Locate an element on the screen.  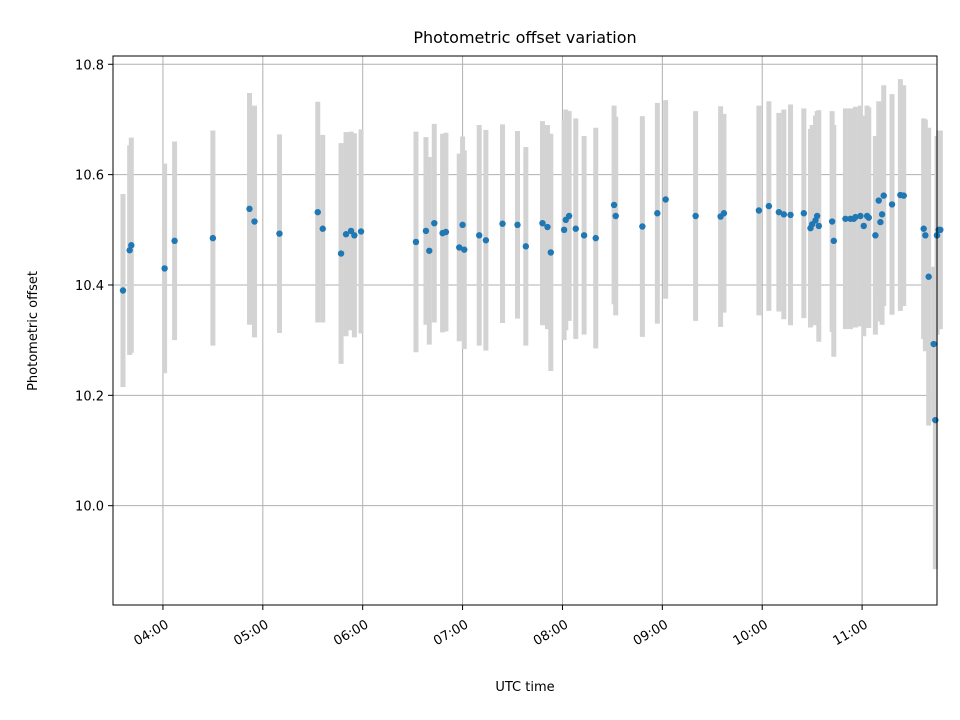
y-axis-label: Photometric offset is located at coordinates (33, 331).